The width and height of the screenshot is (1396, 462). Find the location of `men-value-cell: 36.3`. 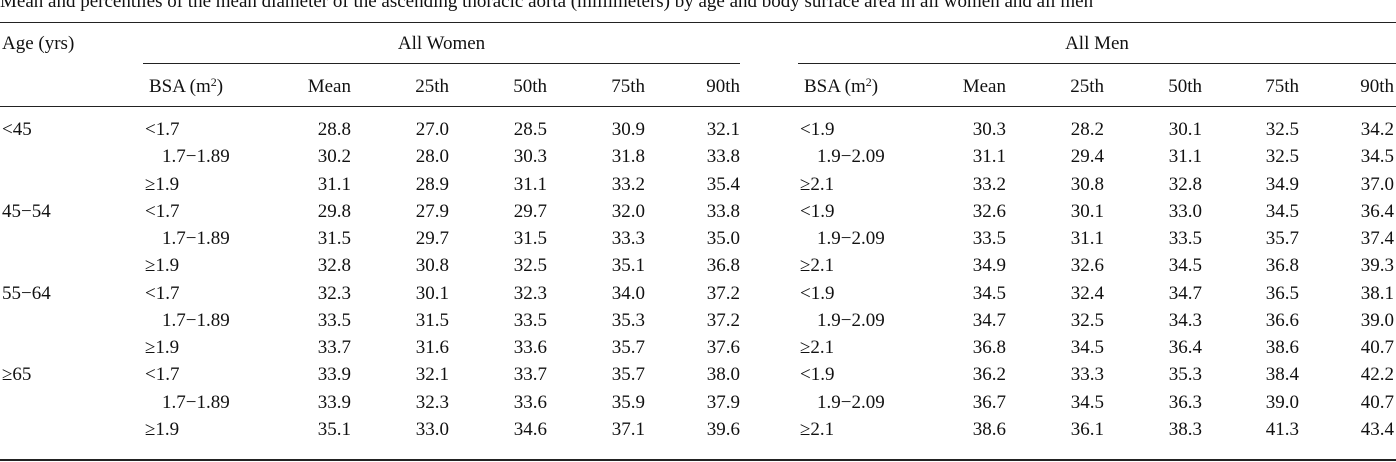

men-value-cell: 36.3 is located at coordinates (1185, 402).